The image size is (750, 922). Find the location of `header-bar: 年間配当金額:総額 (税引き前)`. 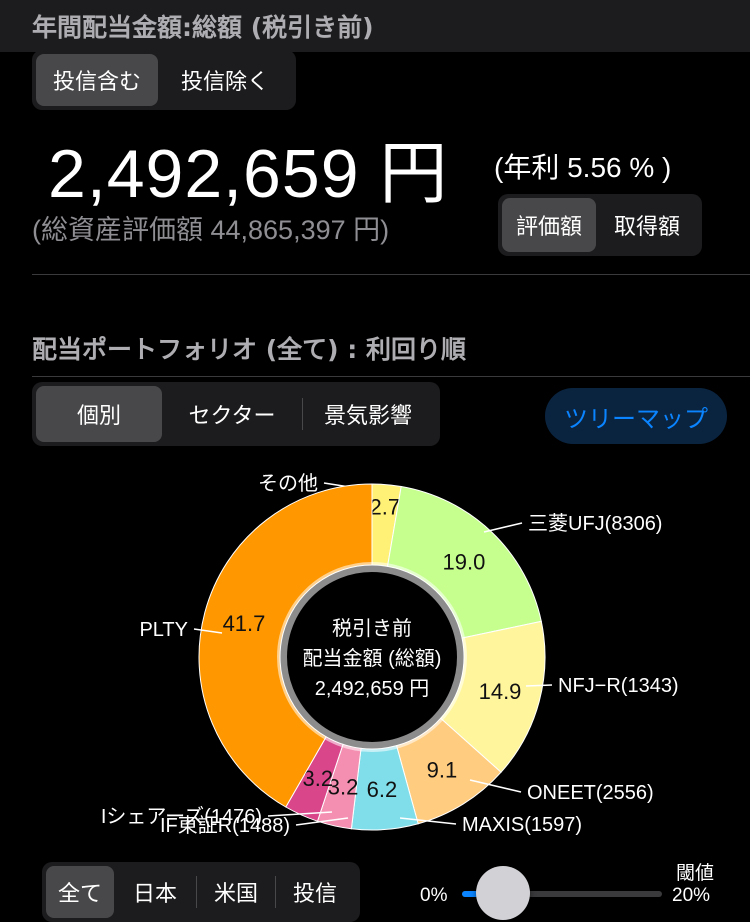

header-bar: 年間配当金額:総額 (税引き前) is located at coordinates (375, 26).